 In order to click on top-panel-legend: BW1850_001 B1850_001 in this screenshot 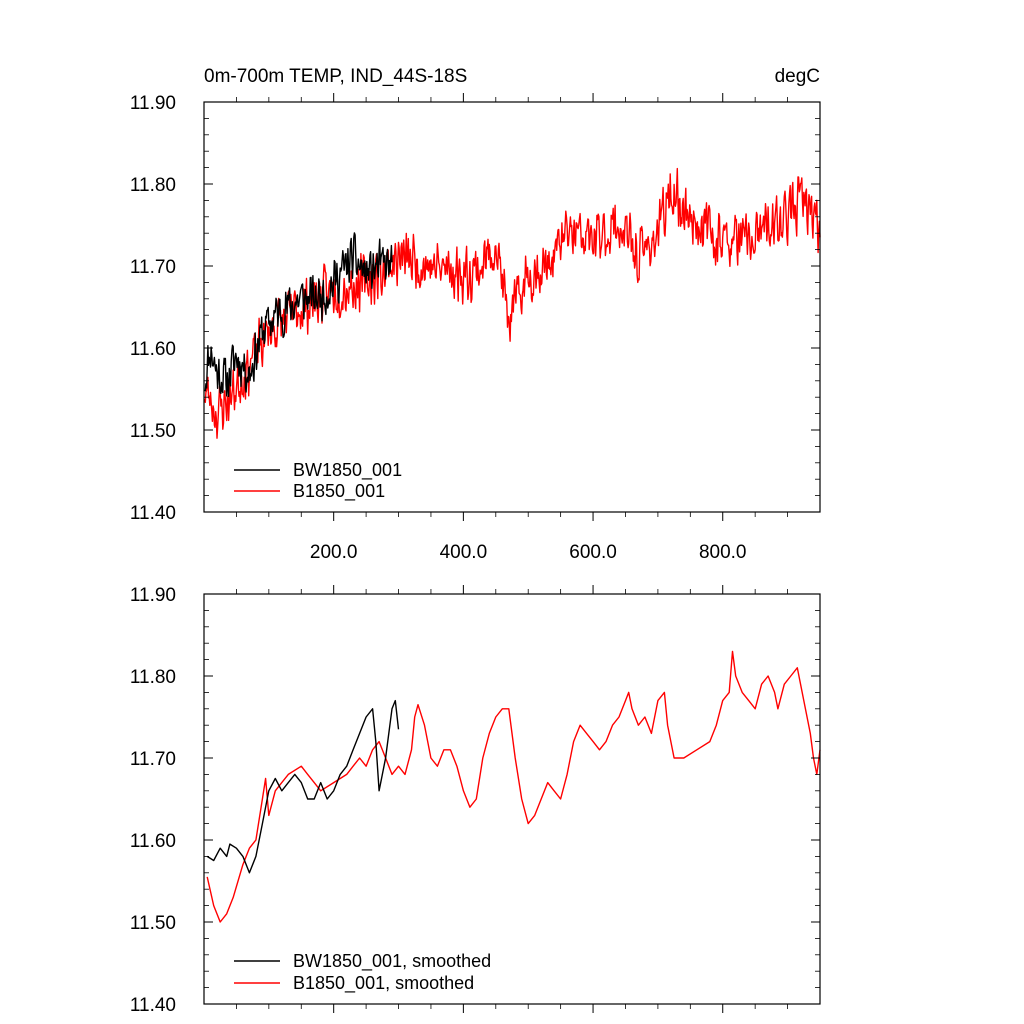, I will do `click(318, 481)`.